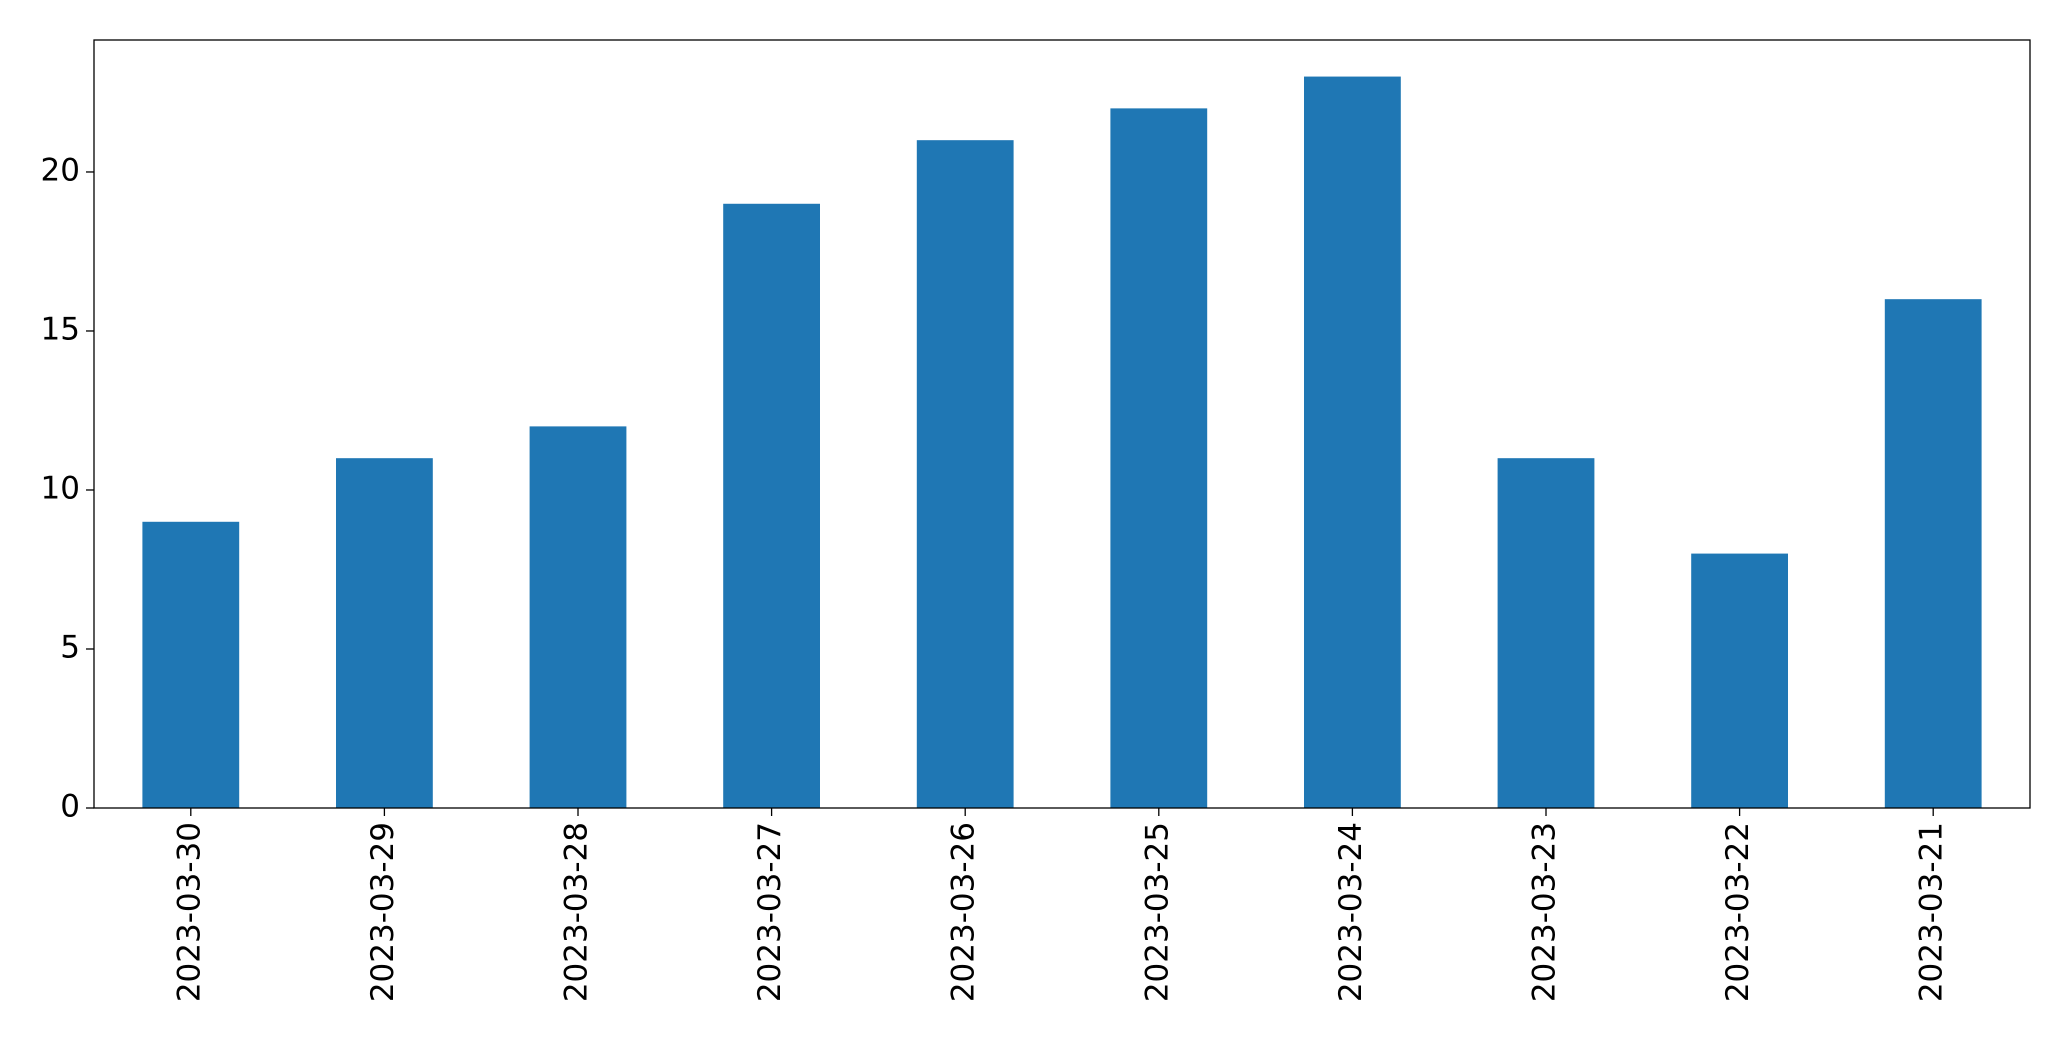  I want to click on x-tick-label: 2023-03-26, so click(964, 912).